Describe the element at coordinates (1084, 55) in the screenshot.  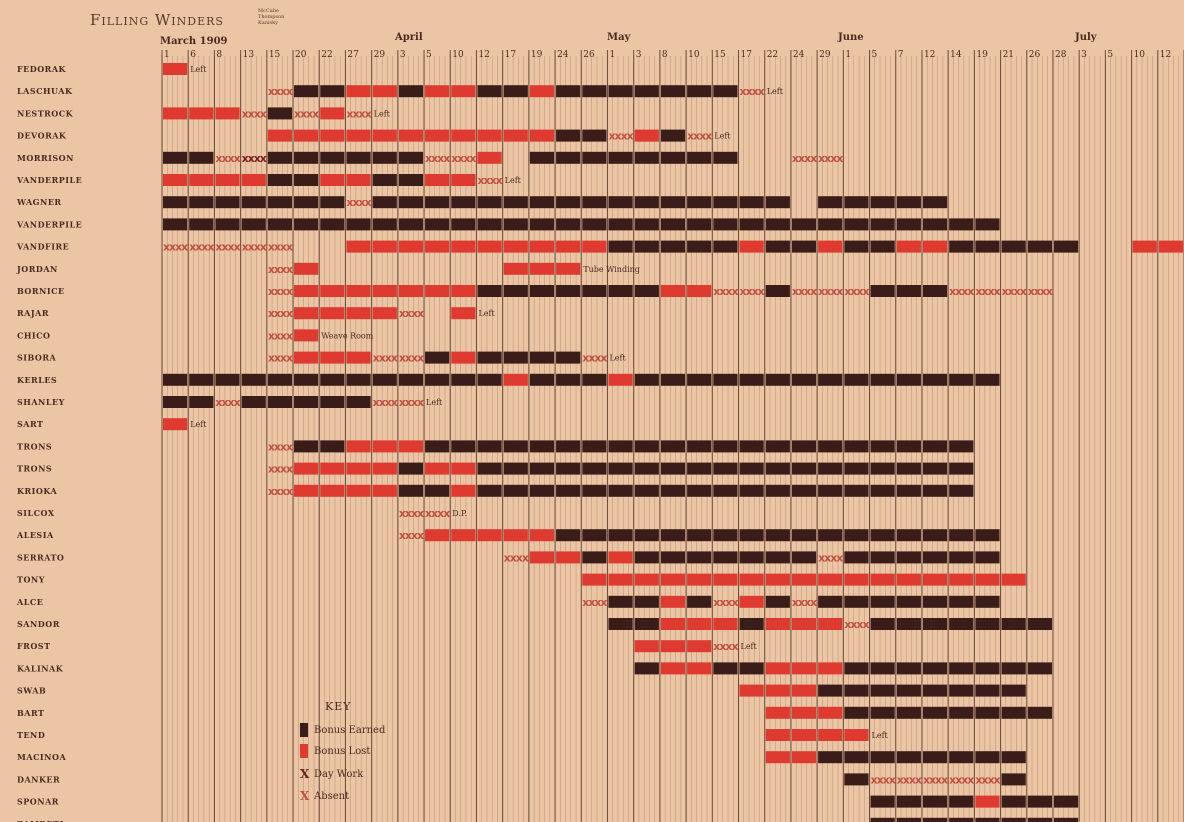
I see `day-tick-label: 3` at that location.